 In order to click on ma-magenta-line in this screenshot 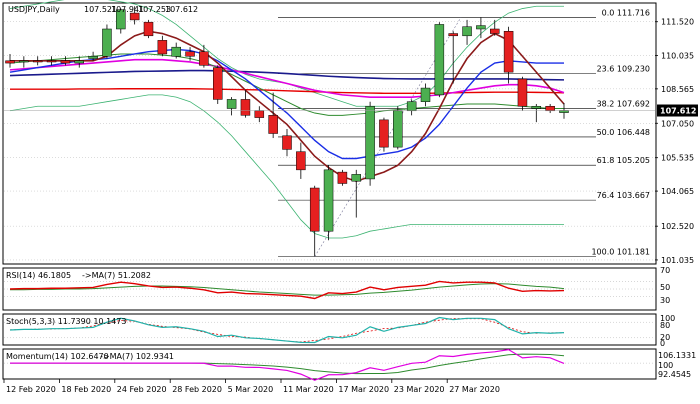, I will do `click(287, 78)`.